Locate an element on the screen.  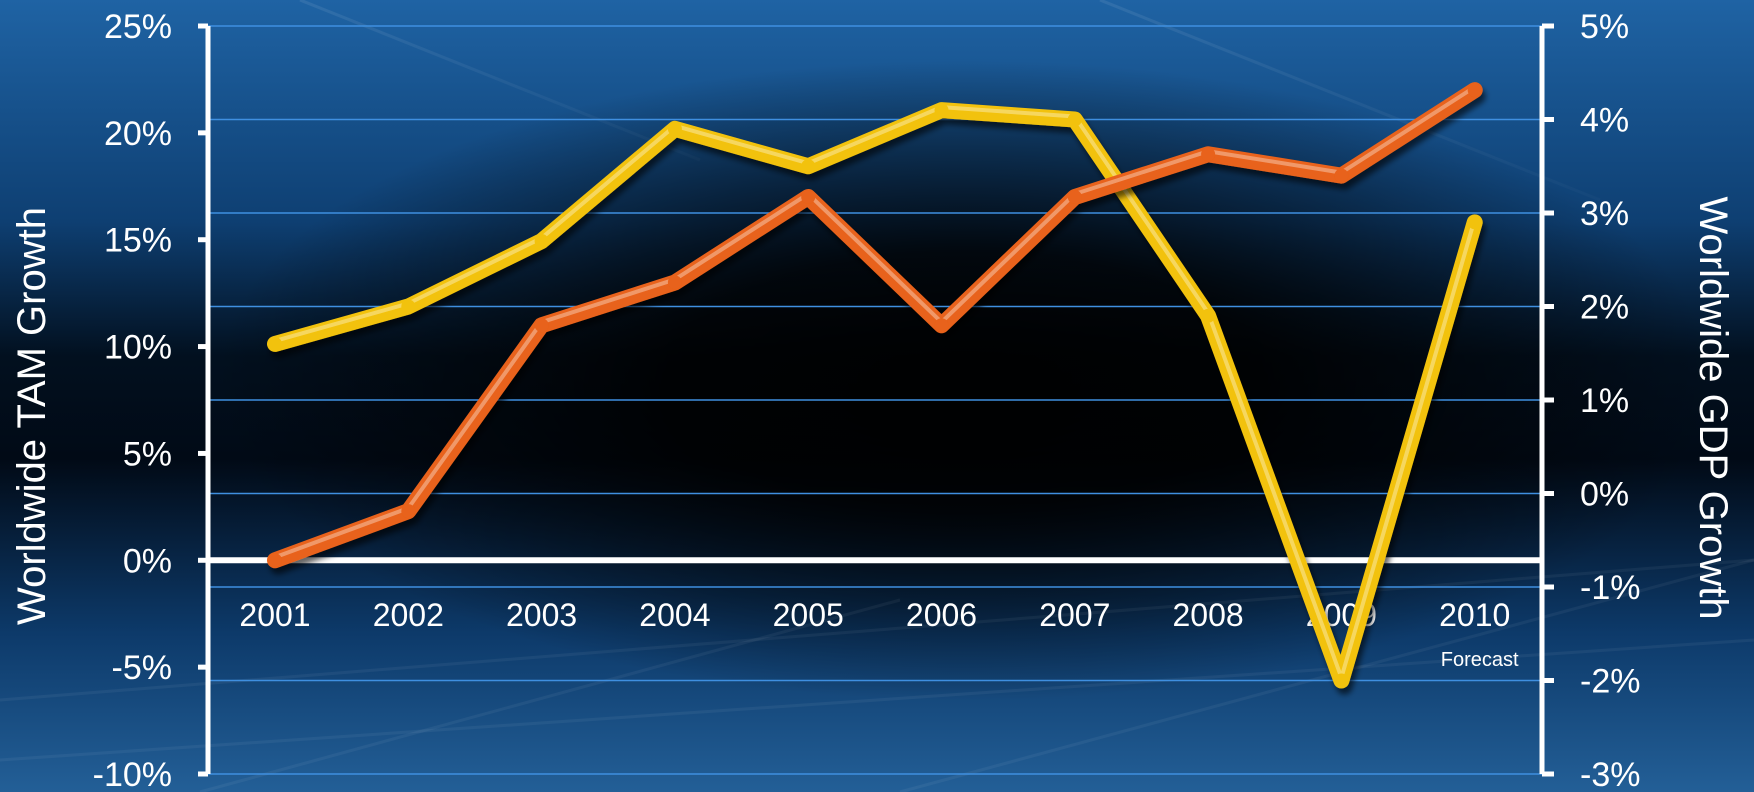
left-tick-label: -10% is located at coordinates (132, 774).